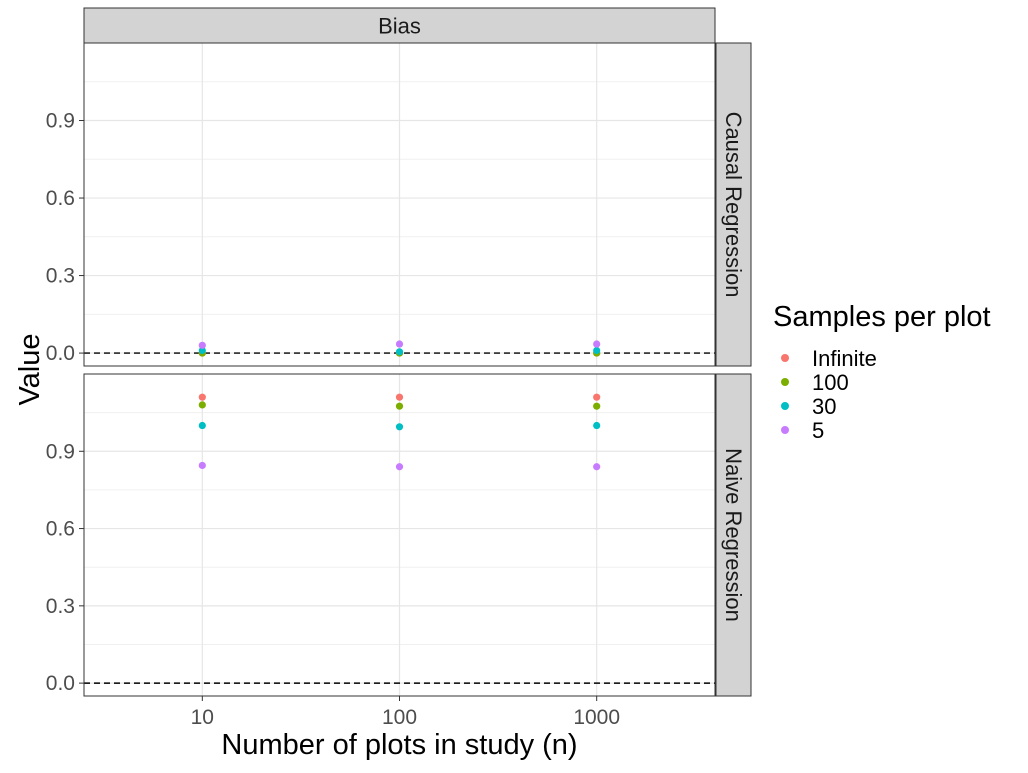  What do you see at coordinates (882, 317) in the screenshot?
I see `legend-title: Samples per plot` at bounding box center [882, 317].